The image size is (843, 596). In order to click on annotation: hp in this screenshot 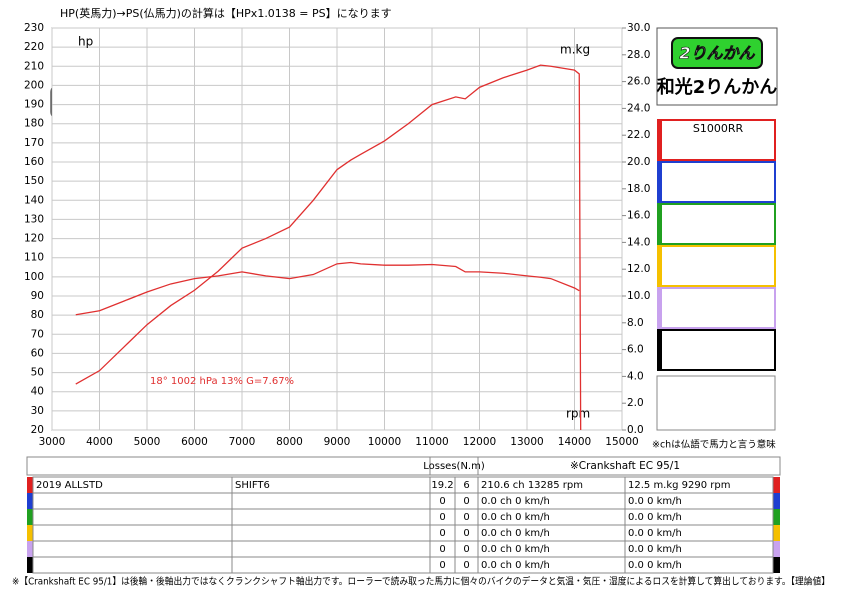, I will do `click(85, 42)`.